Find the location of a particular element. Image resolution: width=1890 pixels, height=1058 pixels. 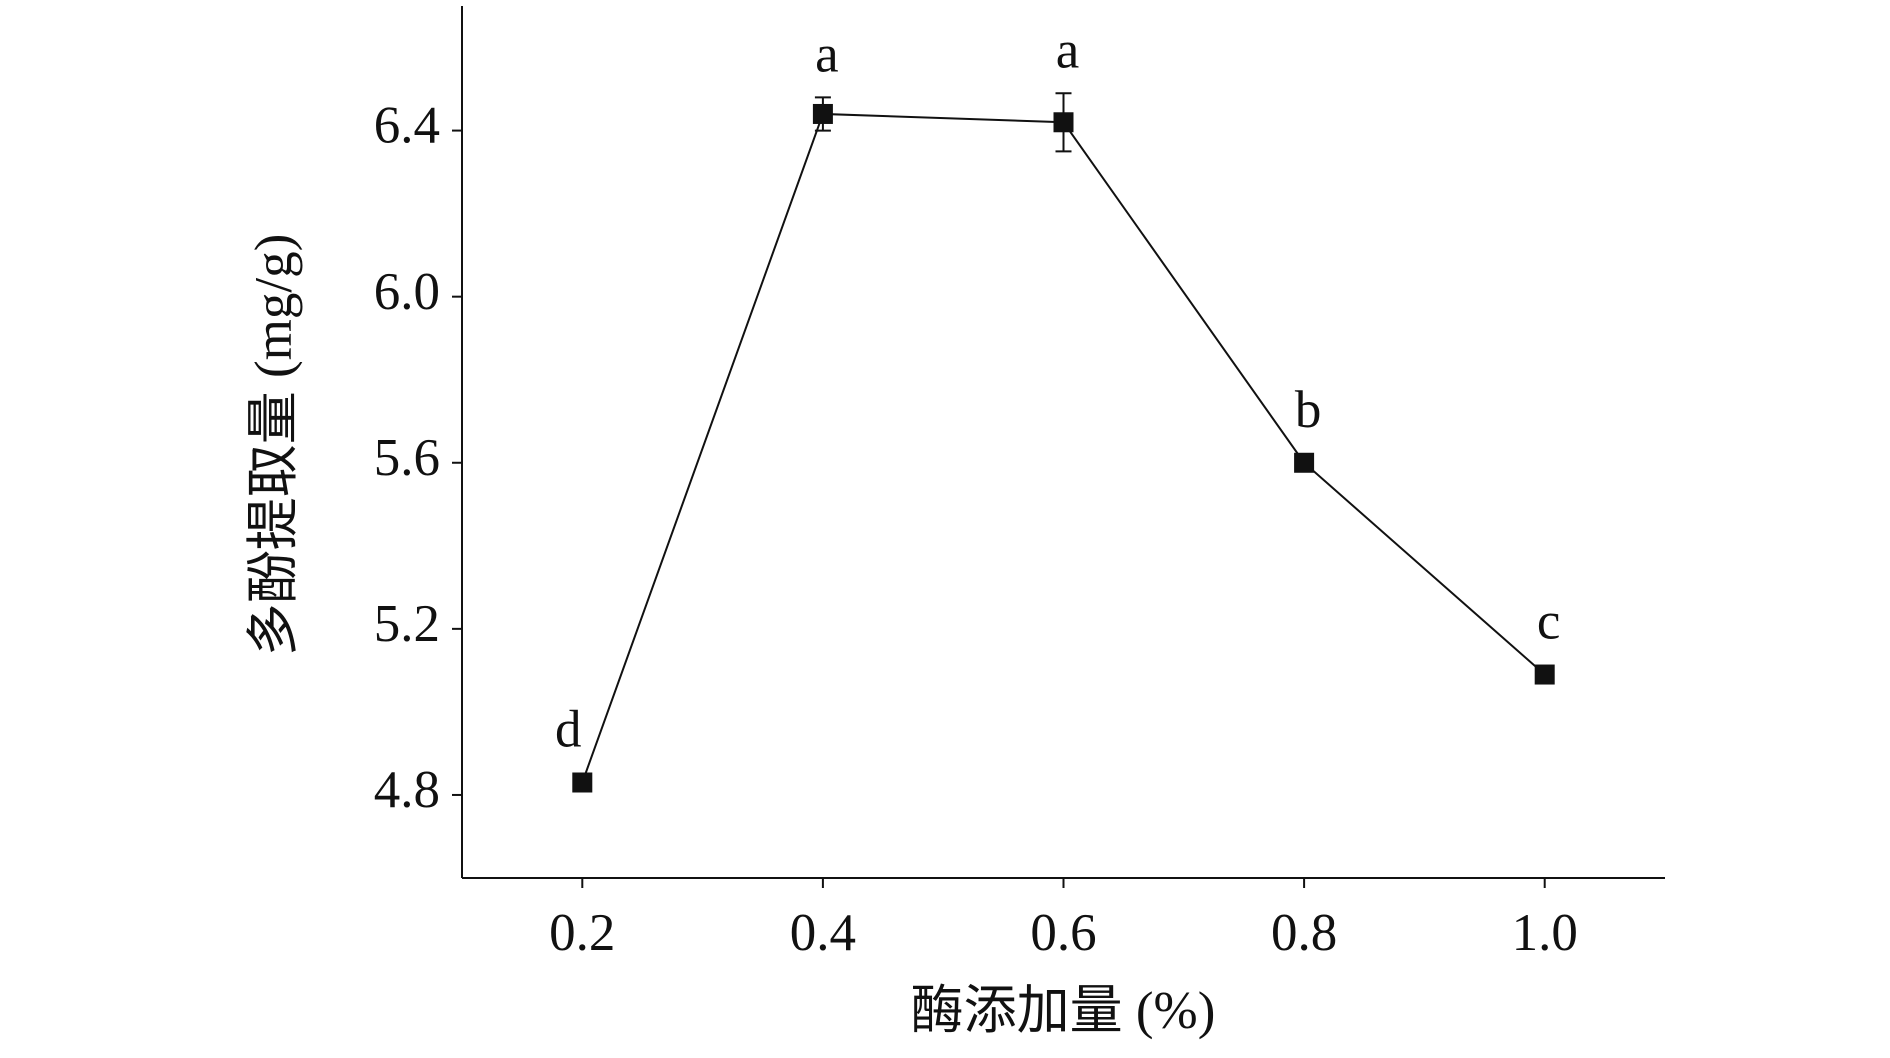

point-label: b is located at coordinates (1308, 410).